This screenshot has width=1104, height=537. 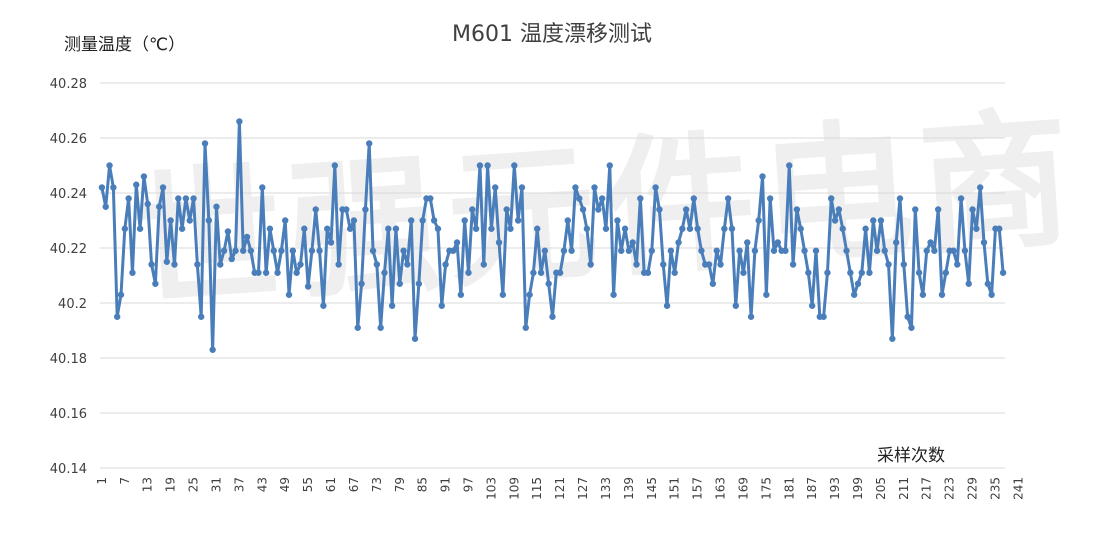 What do you see at coordinates (216, 484) in the screenshot?
I see `x-tick-label: 31` at bounding box center [216, 484].